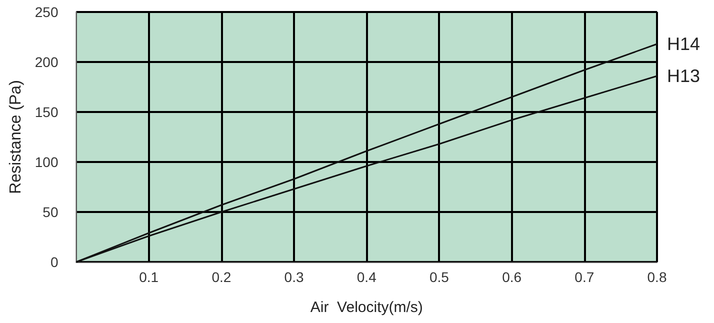  What do you see at coordinates (366, 277) in the screenshot?
I see `x-tick-label: 0.4` at bounding box center [366, 277].